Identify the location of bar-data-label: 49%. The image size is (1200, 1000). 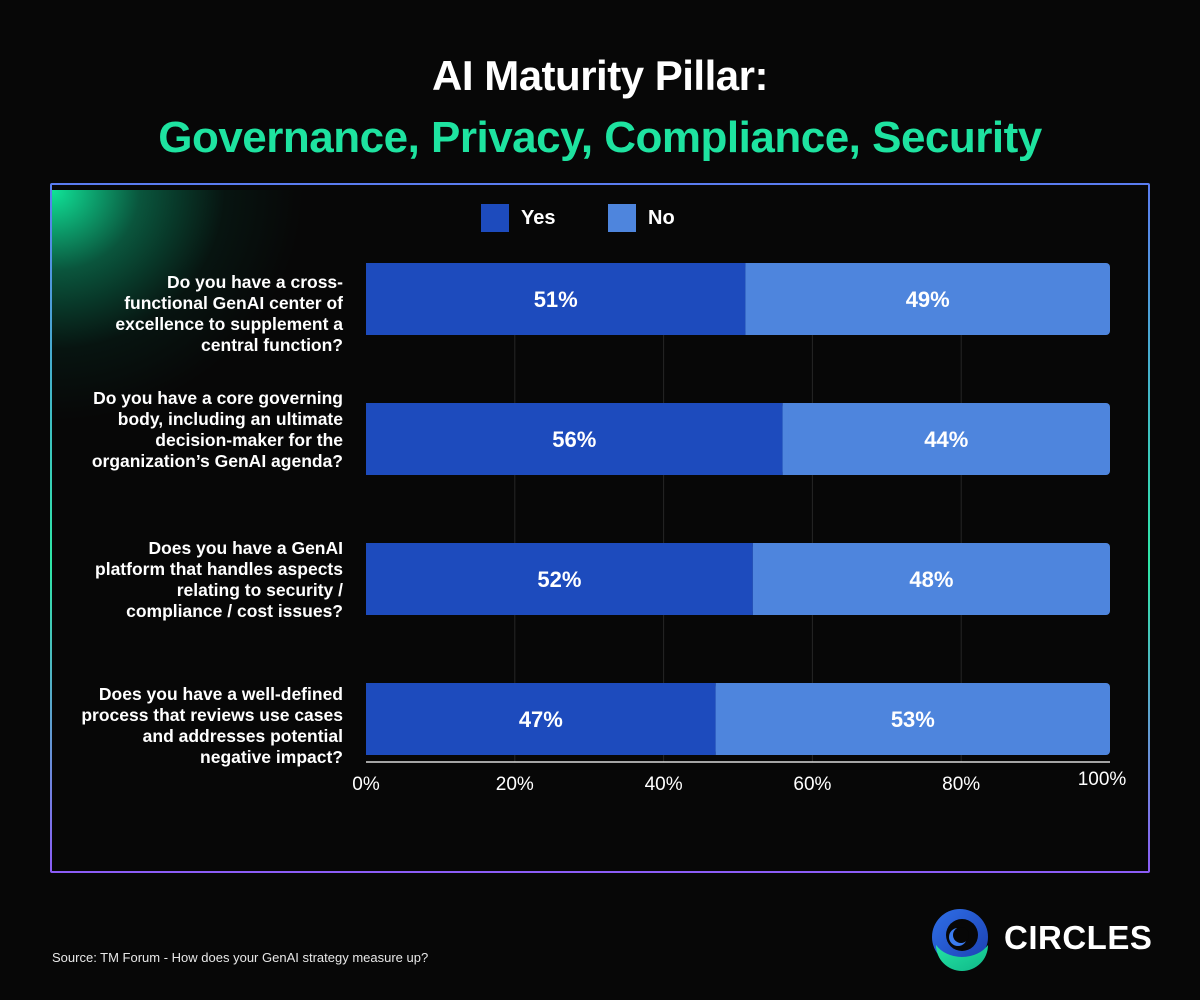
(928, 299).